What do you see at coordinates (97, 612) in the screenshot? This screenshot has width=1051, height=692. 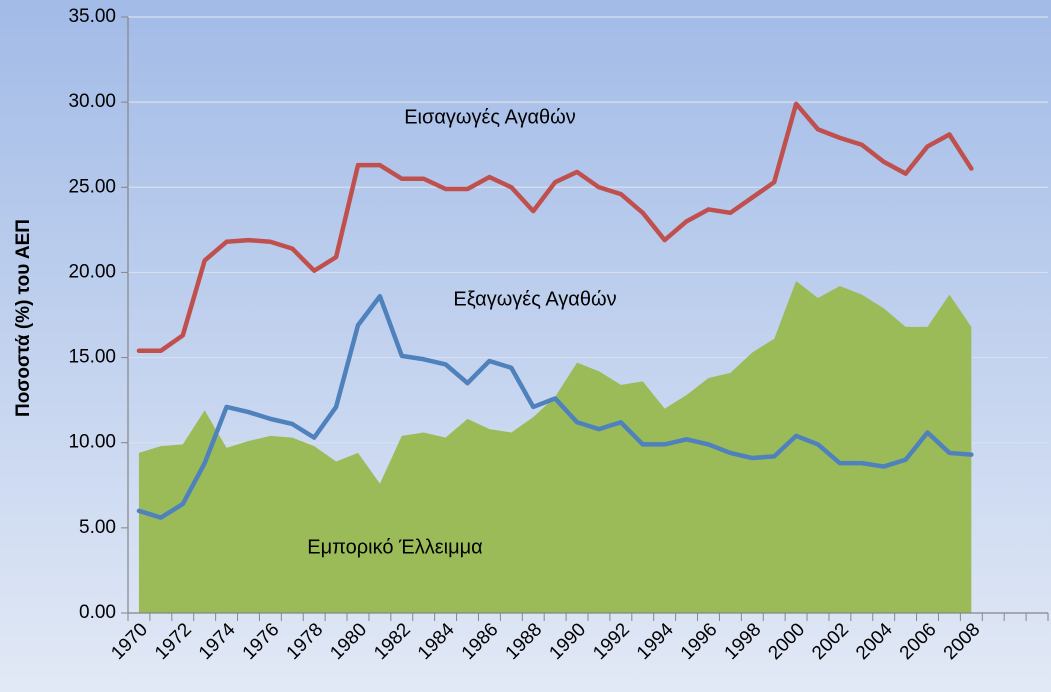 I see `y-tick-label: 0.00` at bounding box center [97, 612].